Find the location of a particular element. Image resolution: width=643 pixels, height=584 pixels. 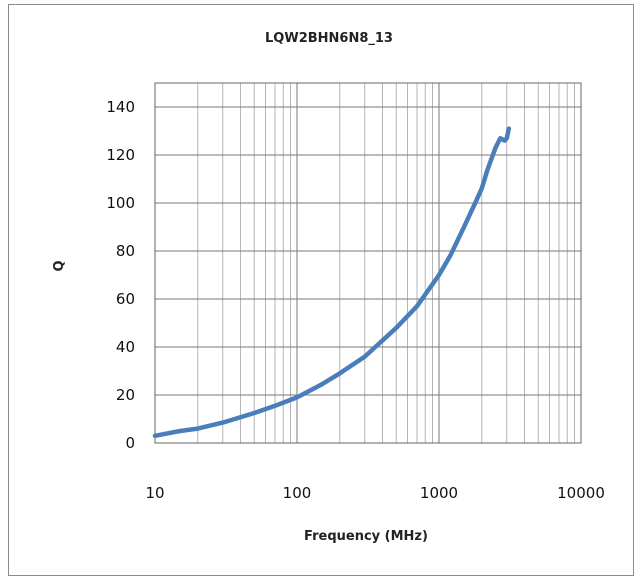

y-tick-label: 80 is located at coordinates (125, 251).